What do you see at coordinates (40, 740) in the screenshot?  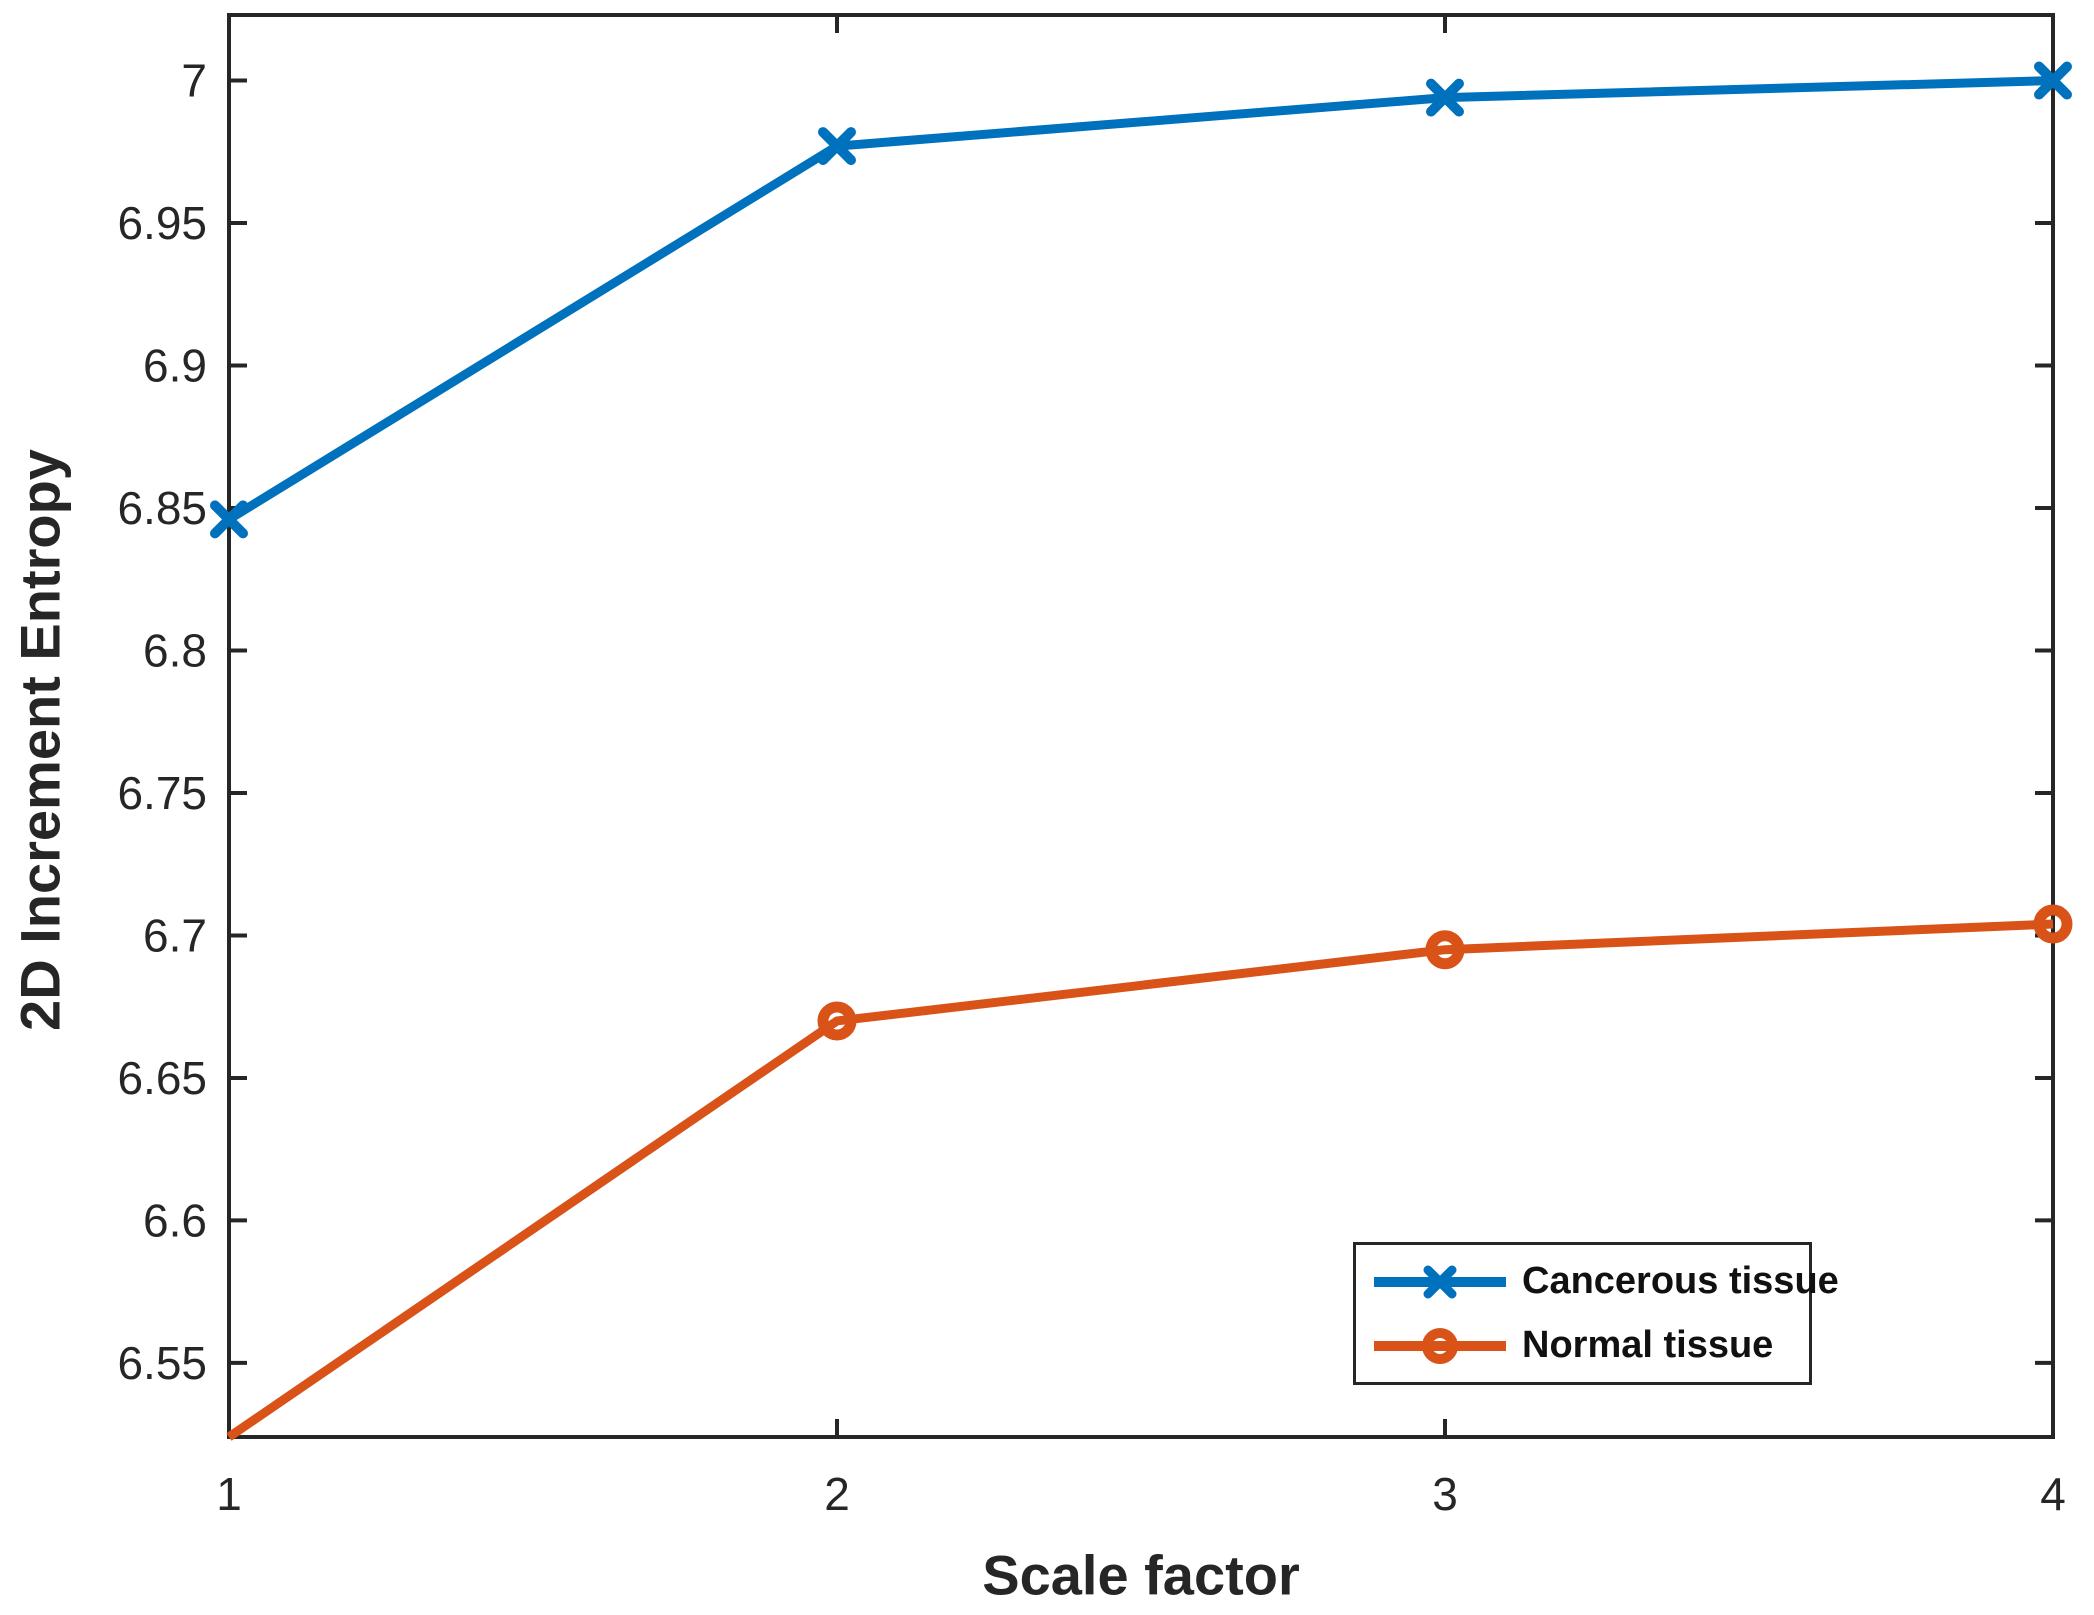 I see `y-axis-label: 2D Increment Entropy` at bounding box center [40, 740].